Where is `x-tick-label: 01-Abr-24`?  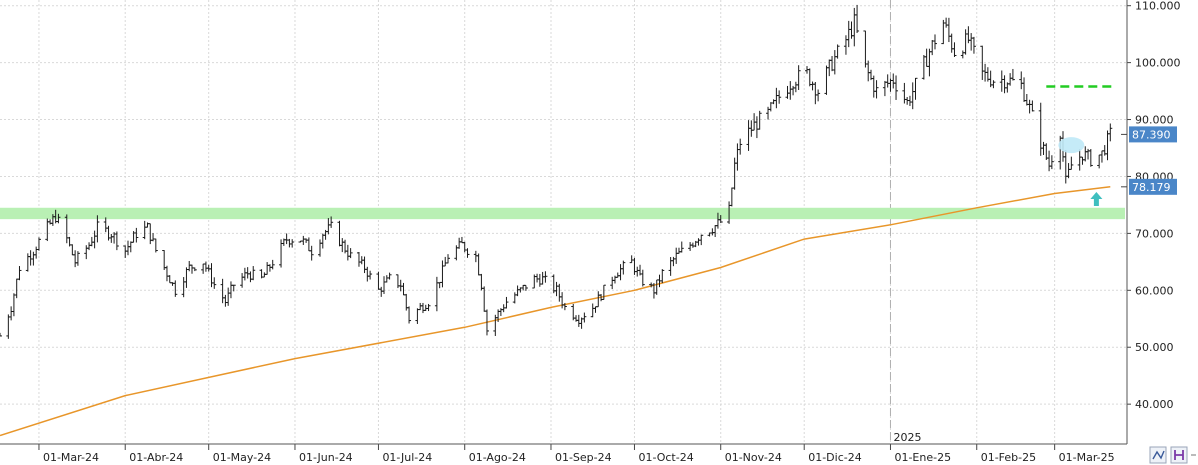 x-tick-label: 01-Abr-24 is located at coordinates (156, 457).